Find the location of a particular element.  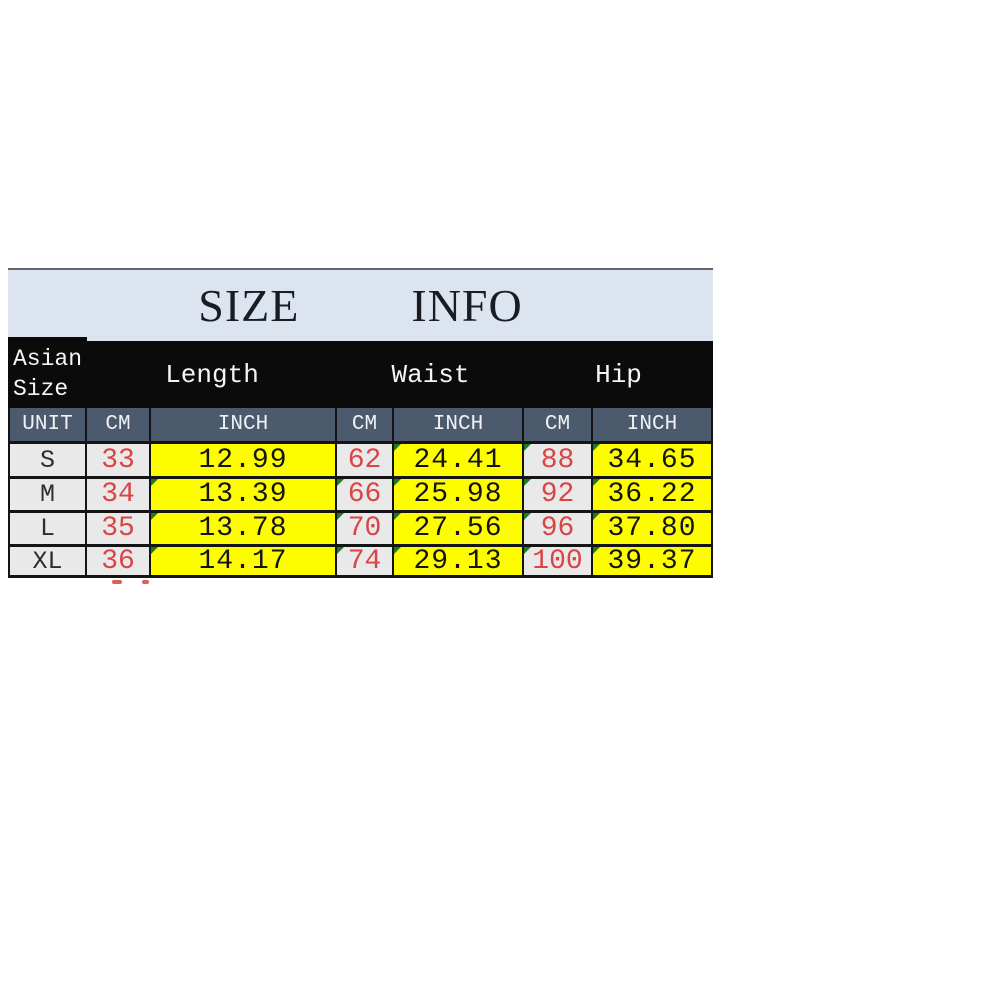

row-s-hip-inch: 34.65 is located at coordinates (653, 461).